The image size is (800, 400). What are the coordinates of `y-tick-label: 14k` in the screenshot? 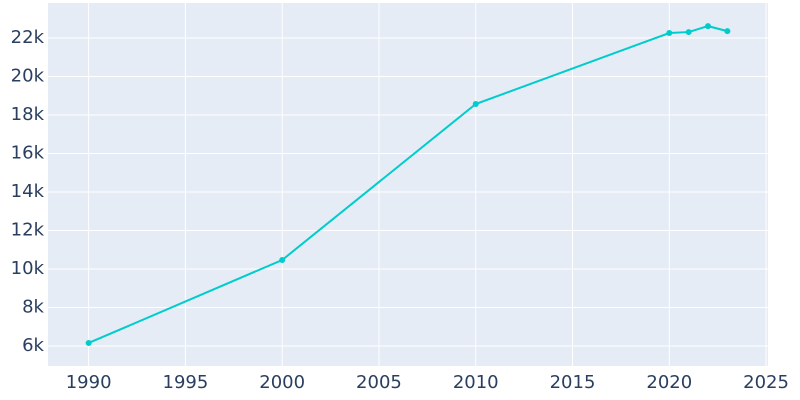 It's located at (28, 191).